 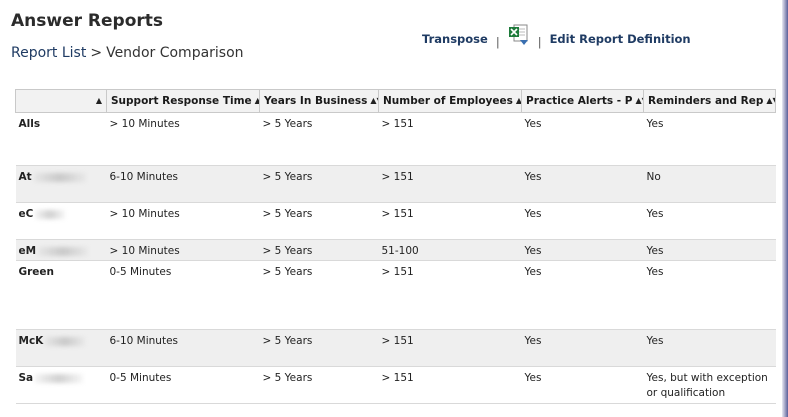 I want to click on column-header-reminders: Reminders and Rep▲▼, so click(x=709, y=101).